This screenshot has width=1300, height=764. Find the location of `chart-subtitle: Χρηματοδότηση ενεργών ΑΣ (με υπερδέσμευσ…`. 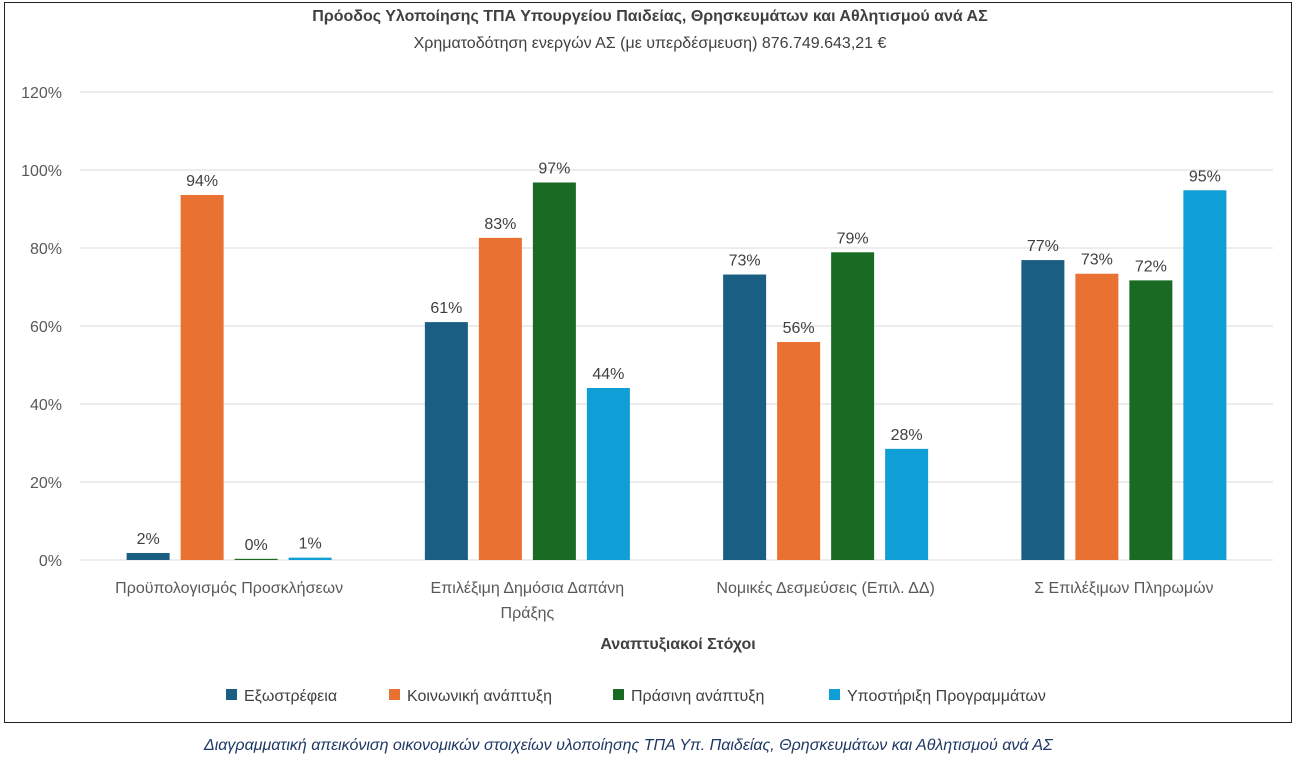

chart-subtitle: Χρηματοδότηση ενεργών ΑΣ (με υπερδέσμευσ… is located at coordinates (650, 43).